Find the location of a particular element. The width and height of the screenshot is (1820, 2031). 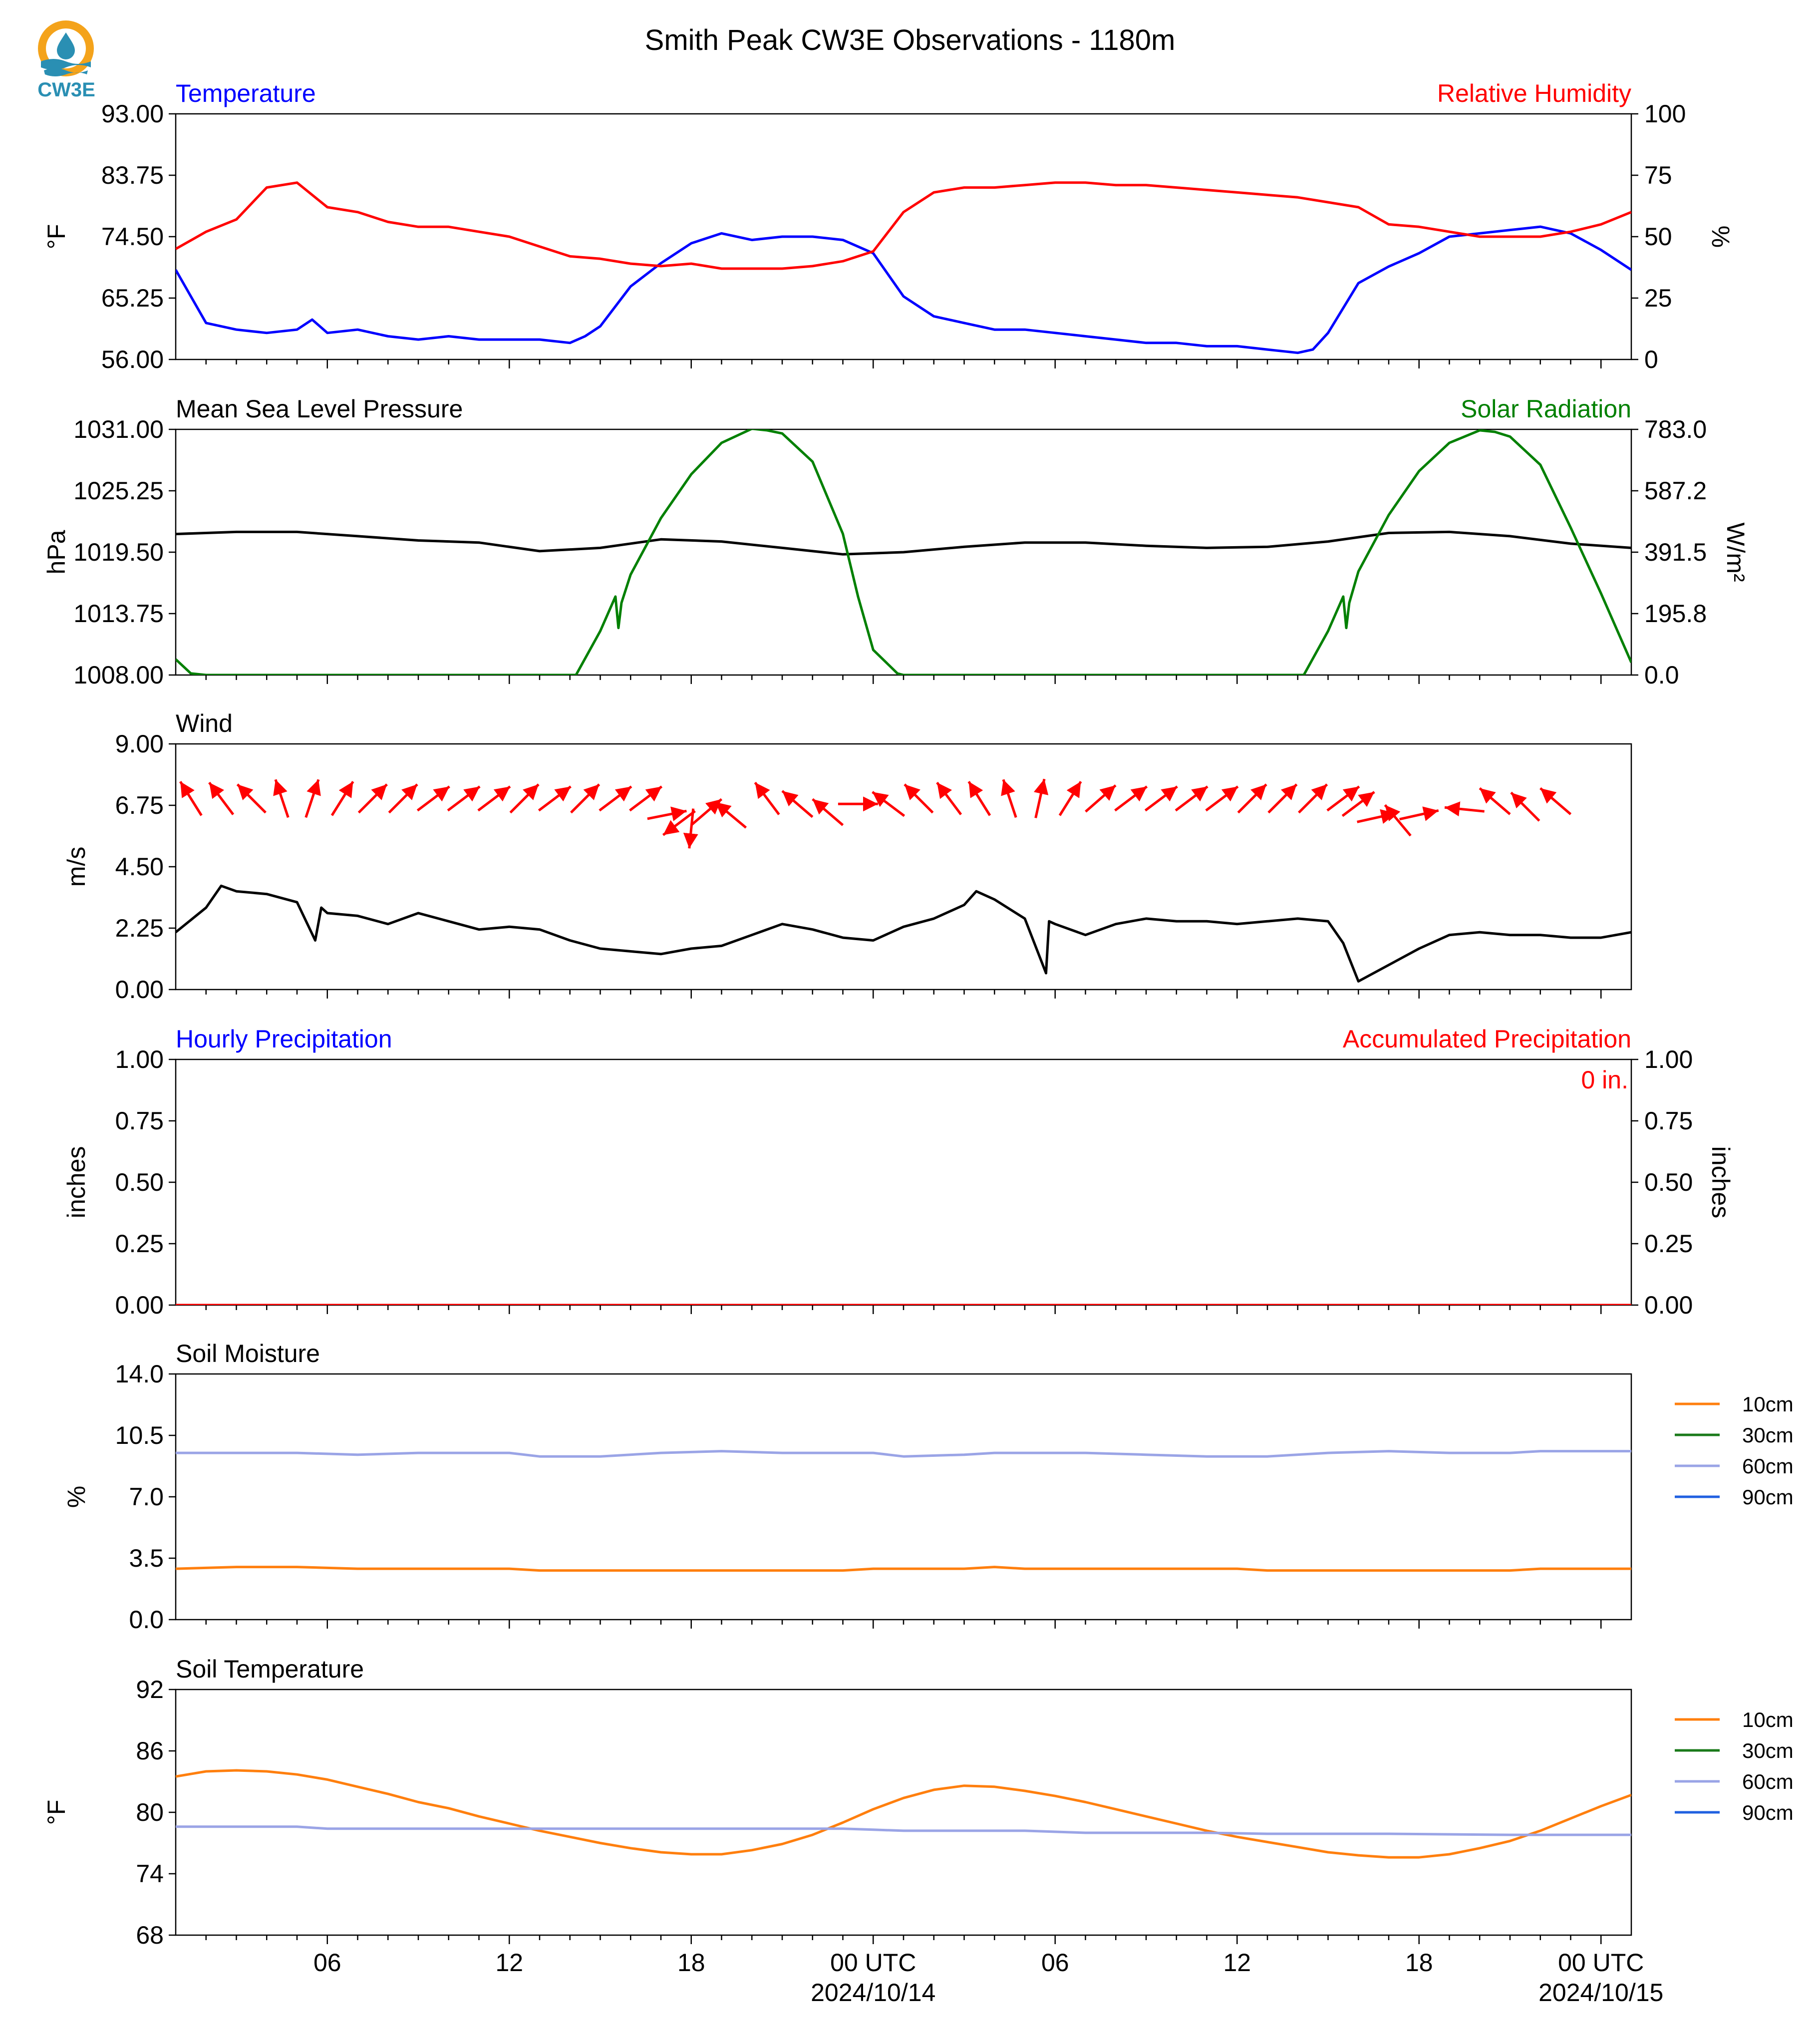

cw3e-logo is located at coordinates (66, 60).